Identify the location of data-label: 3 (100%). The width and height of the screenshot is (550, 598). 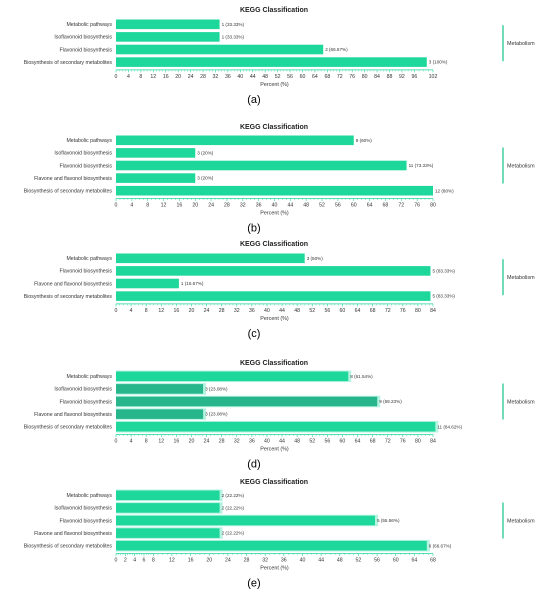
(438, 62).